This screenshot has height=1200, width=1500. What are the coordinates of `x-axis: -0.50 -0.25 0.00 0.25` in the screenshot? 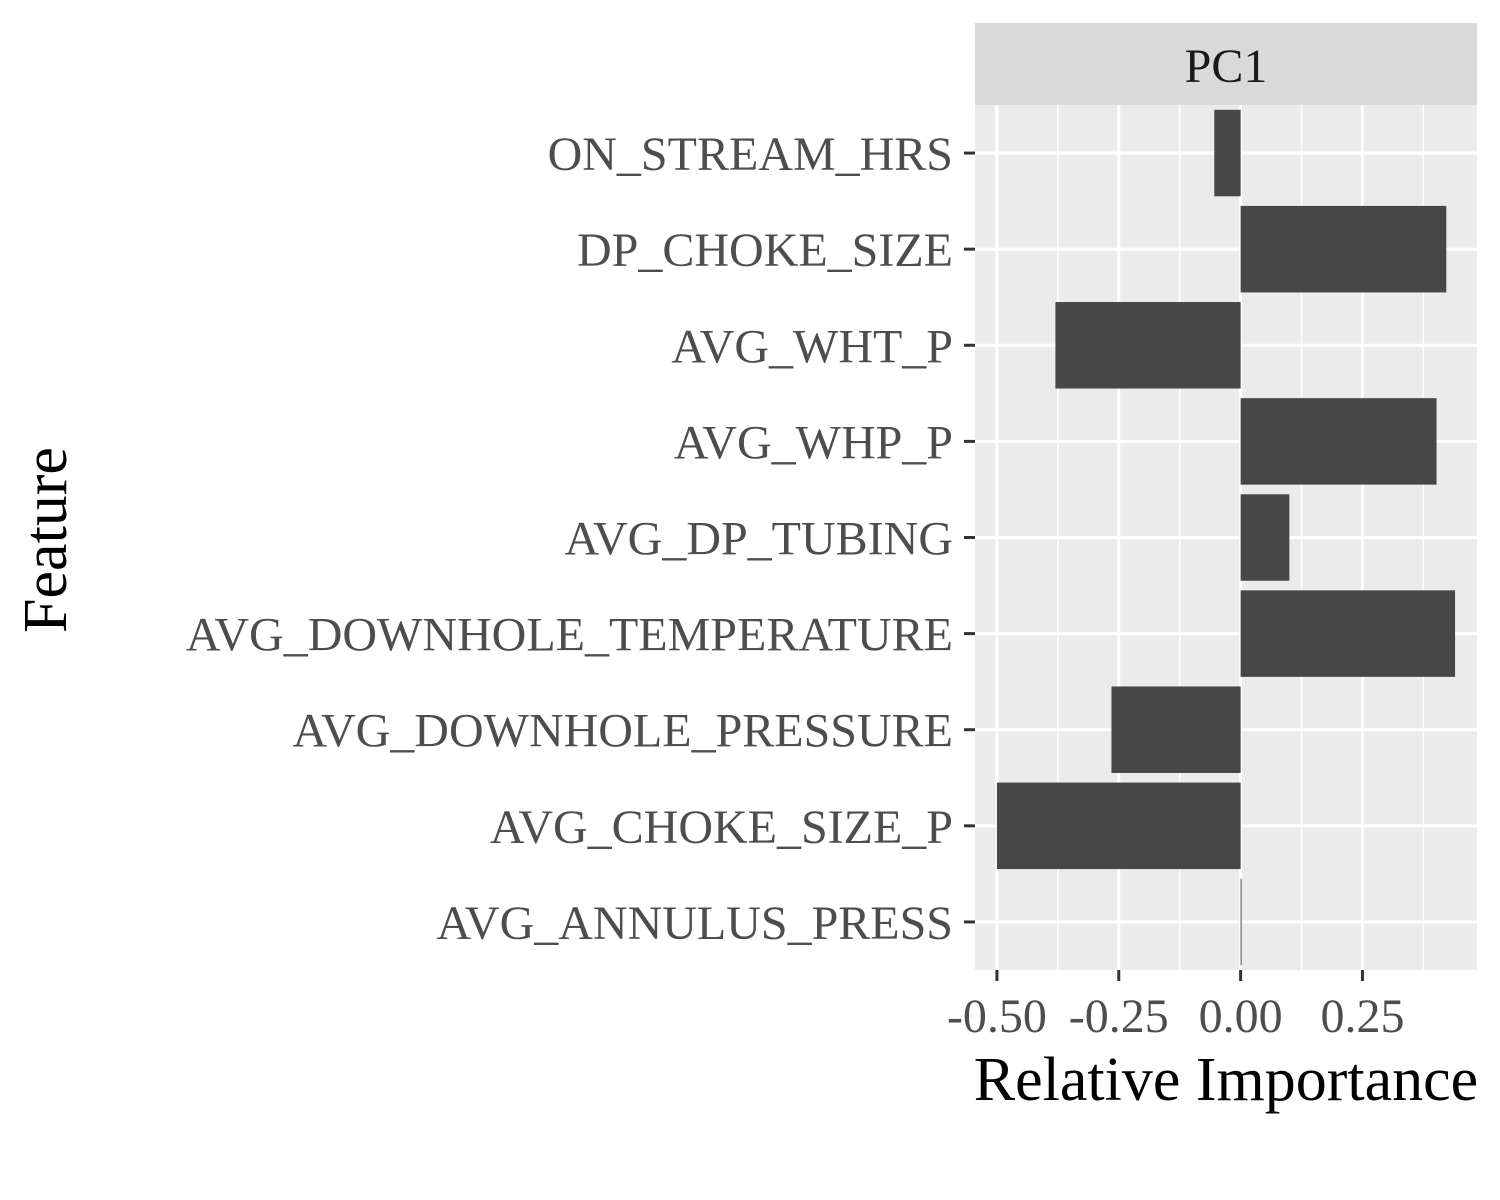 It's located at (1175, 1006).